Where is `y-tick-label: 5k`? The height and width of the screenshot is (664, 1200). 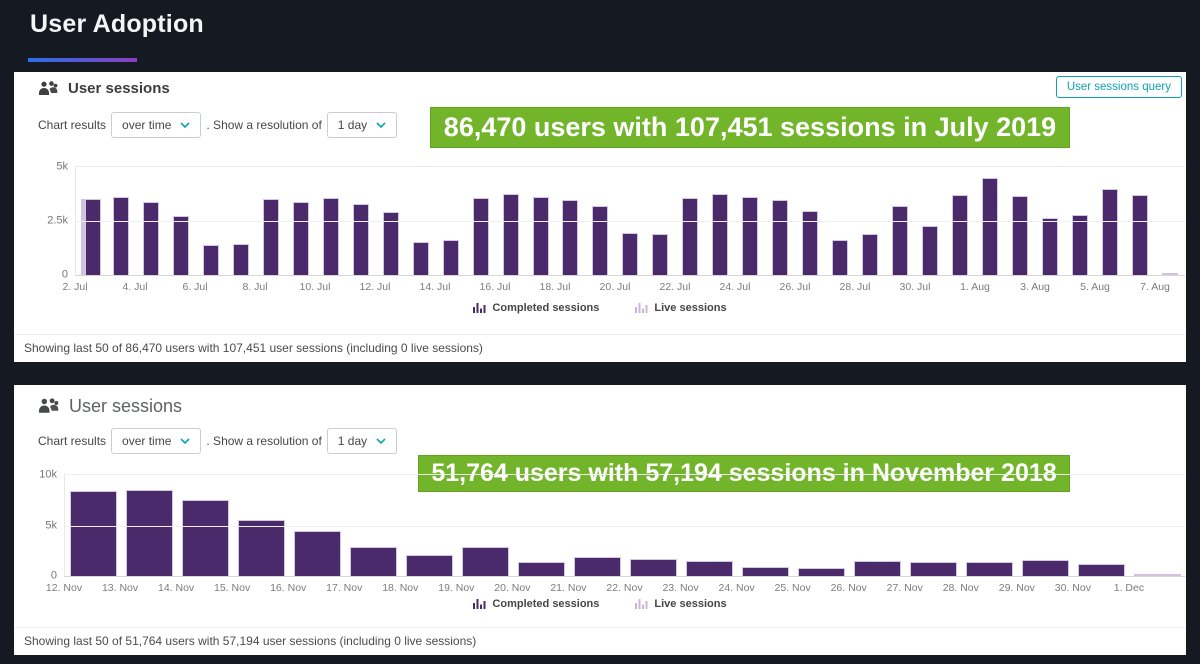 y-tick-label: 5k is located at coordinates (51, 525).